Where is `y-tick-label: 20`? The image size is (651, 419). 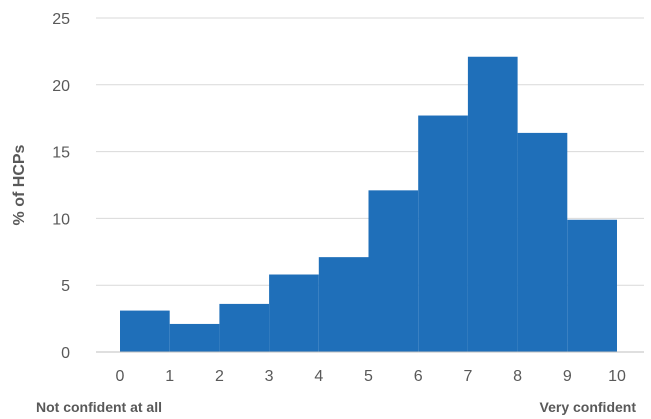
y-tick-label: 20 is located at coordinates (61, 86).